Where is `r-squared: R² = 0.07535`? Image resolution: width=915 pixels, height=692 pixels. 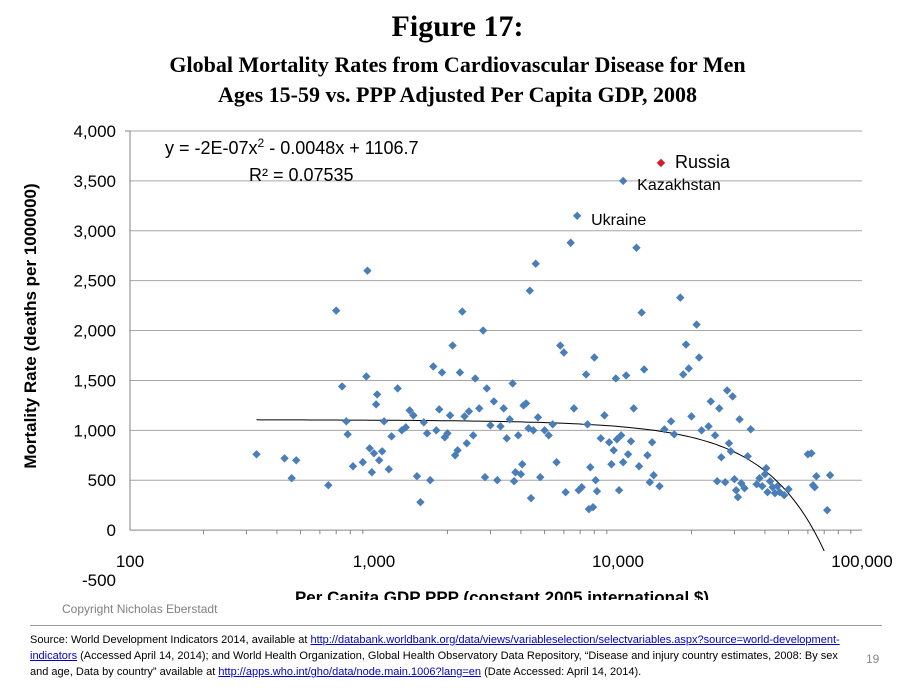 r-squared: R² = 0.07535 is located at coordinates (301, 175).